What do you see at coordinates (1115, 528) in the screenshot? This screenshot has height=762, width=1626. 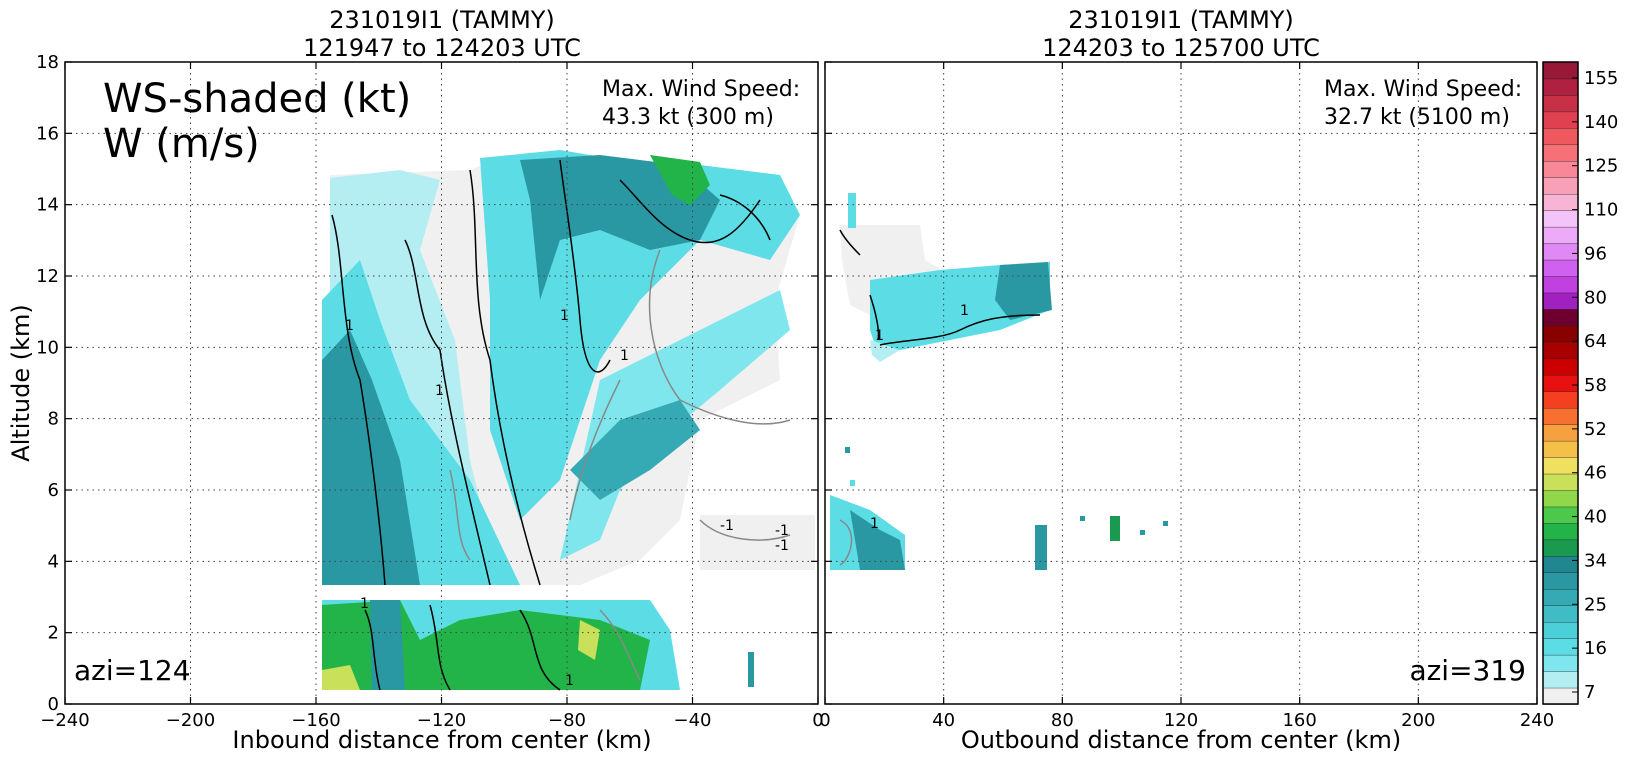 I see `right-shade-patch2` at bounding box center [1115, 528].